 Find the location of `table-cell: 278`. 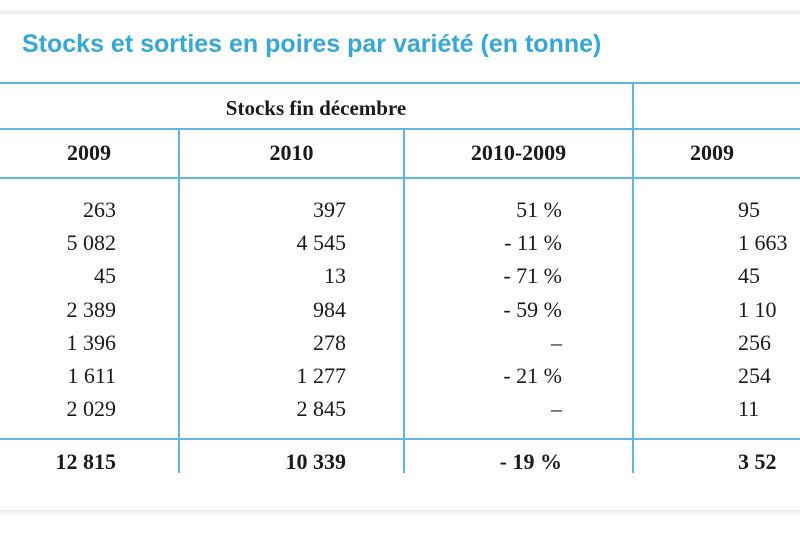

table-cell: 278 is located at coordinates (329, 342).